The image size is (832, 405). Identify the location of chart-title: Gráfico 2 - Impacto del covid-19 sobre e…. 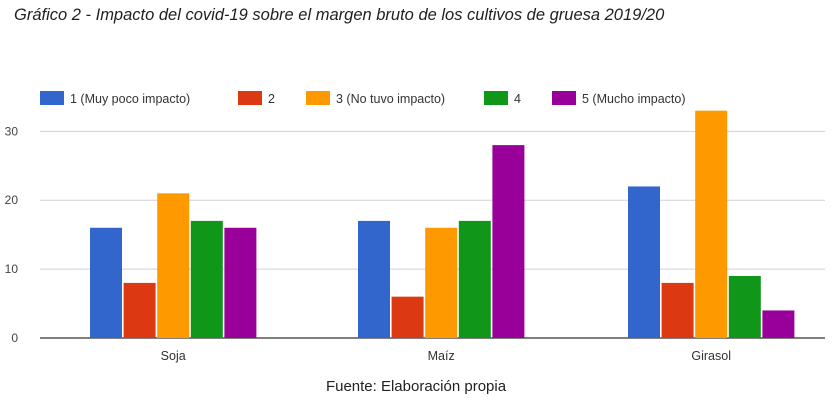
(339, 15).